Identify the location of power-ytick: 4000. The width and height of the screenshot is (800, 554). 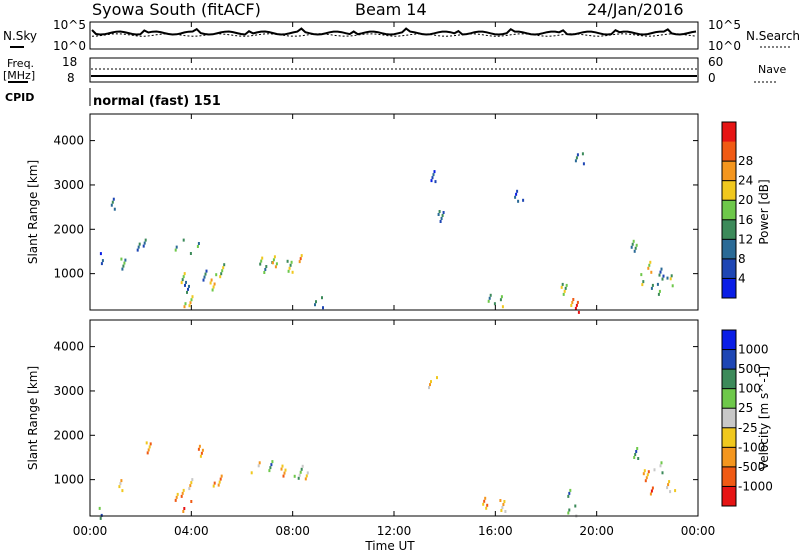
(68, 141).